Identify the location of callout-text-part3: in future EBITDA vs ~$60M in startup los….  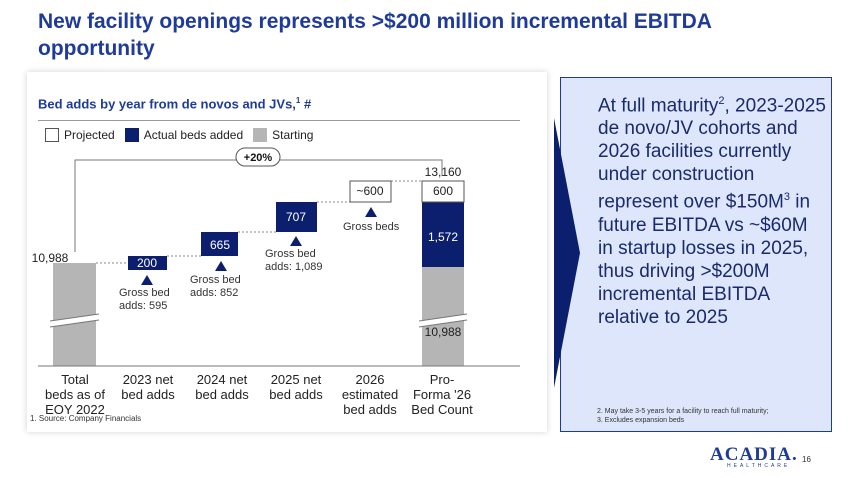
(704, 259).